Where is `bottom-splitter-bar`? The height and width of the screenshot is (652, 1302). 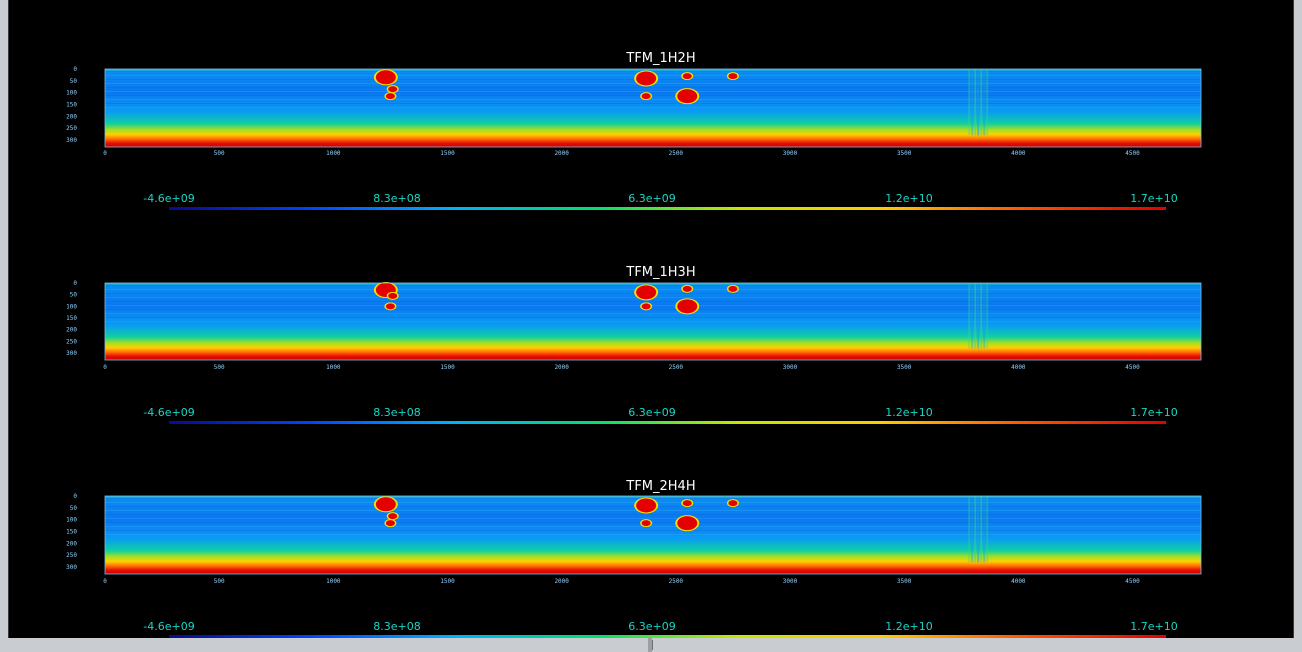
bottom-splitter-bar is located at coordinates (651, 645).